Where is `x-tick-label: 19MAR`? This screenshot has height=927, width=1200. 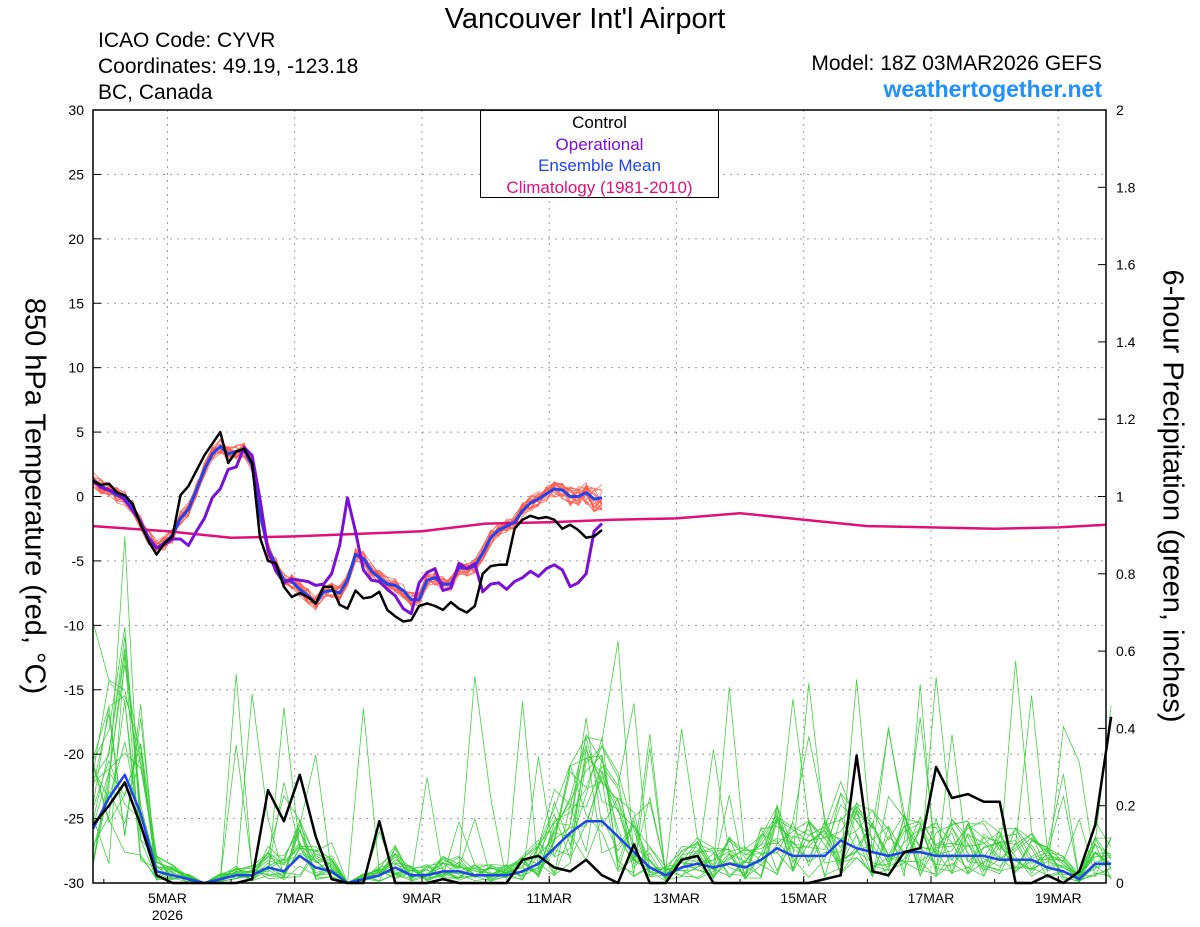
x-tick-label: 19MAR is located at coordinates (1058, 898).